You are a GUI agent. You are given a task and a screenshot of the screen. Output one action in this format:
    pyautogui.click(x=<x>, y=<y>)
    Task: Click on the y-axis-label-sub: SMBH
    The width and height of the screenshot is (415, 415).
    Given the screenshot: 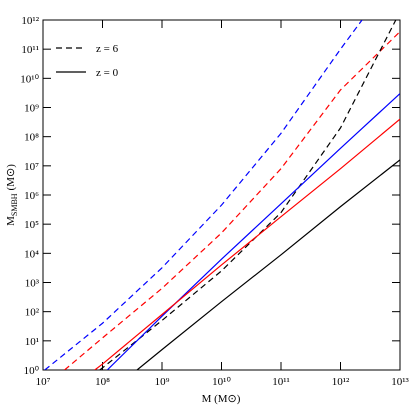 What is the action you would take?
    pyautogui.click(x=14, y=204)
    